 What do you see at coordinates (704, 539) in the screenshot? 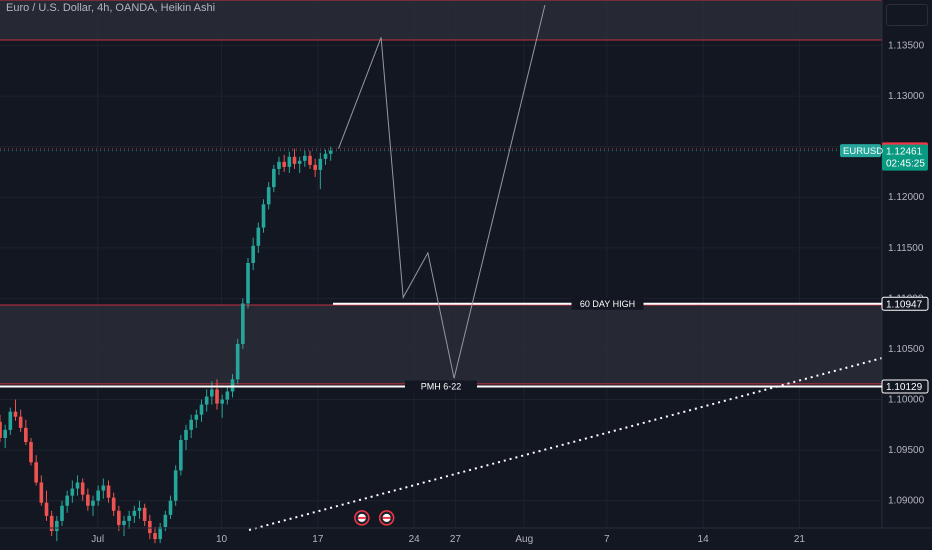
I see `x-tick-label: 14` at bounding box center [704, 539].